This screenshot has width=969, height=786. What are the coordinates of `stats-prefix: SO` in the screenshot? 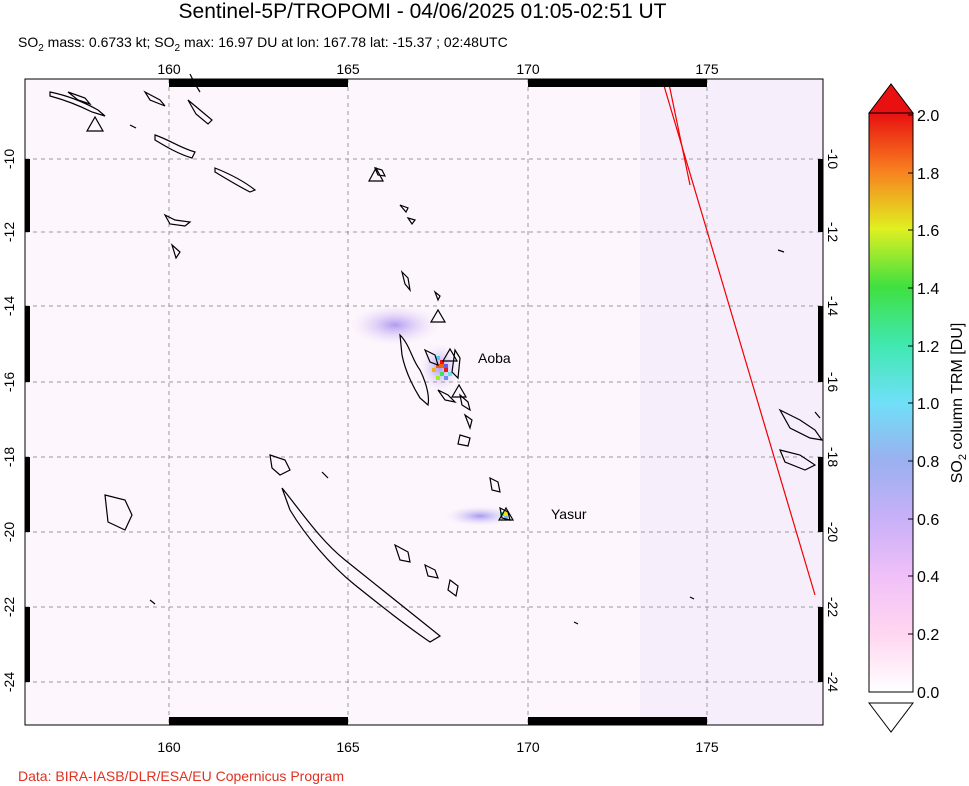 It's located at (28, 42).